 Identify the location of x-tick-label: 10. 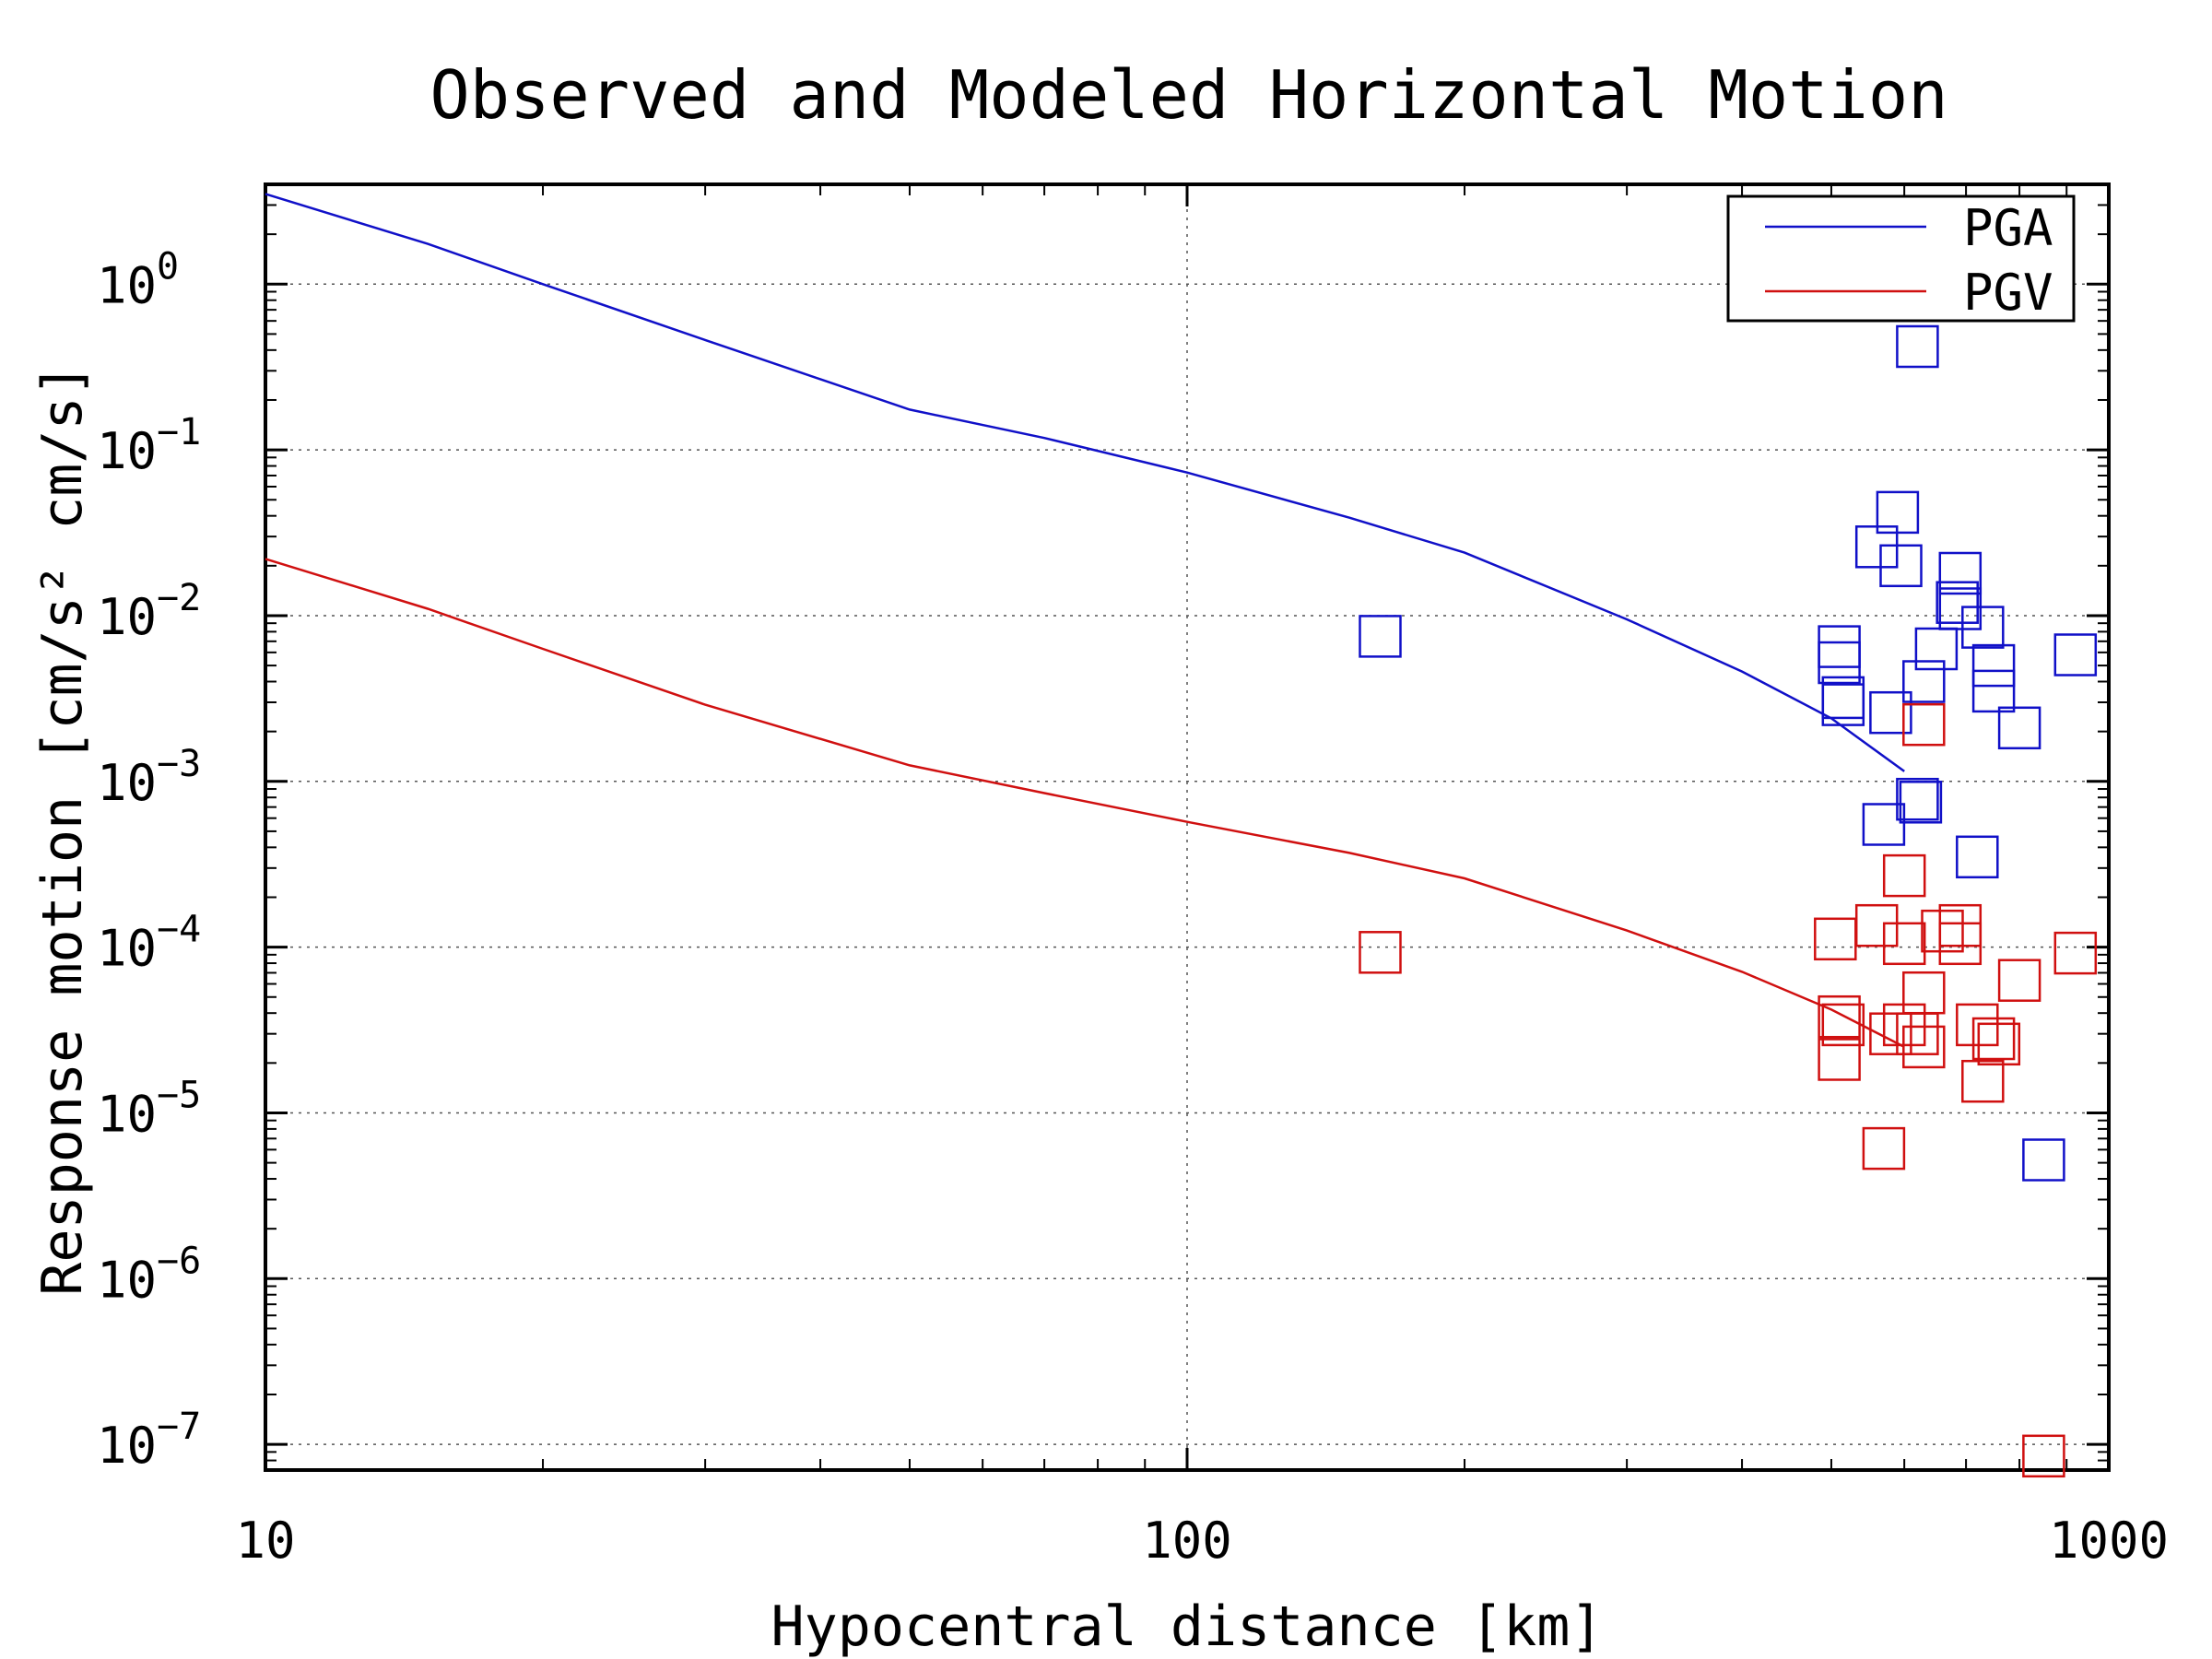
(265, 1541).